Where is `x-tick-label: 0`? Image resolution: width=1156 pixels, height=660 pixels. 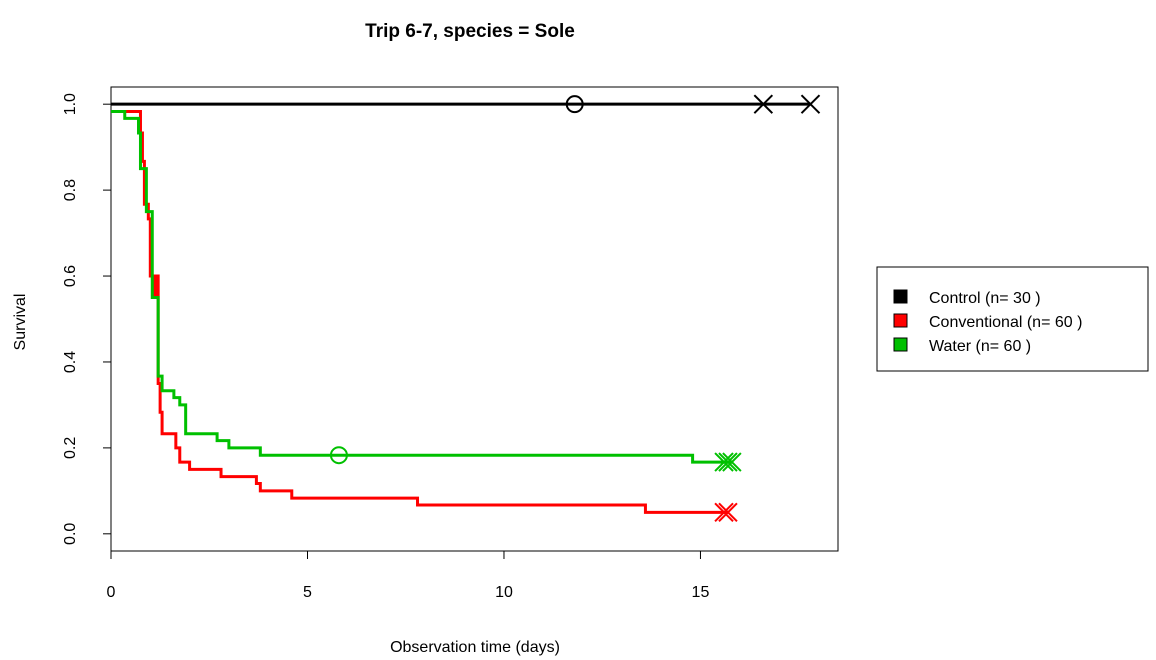 x-tick-label: 0 is located at coordinates (111, 592).